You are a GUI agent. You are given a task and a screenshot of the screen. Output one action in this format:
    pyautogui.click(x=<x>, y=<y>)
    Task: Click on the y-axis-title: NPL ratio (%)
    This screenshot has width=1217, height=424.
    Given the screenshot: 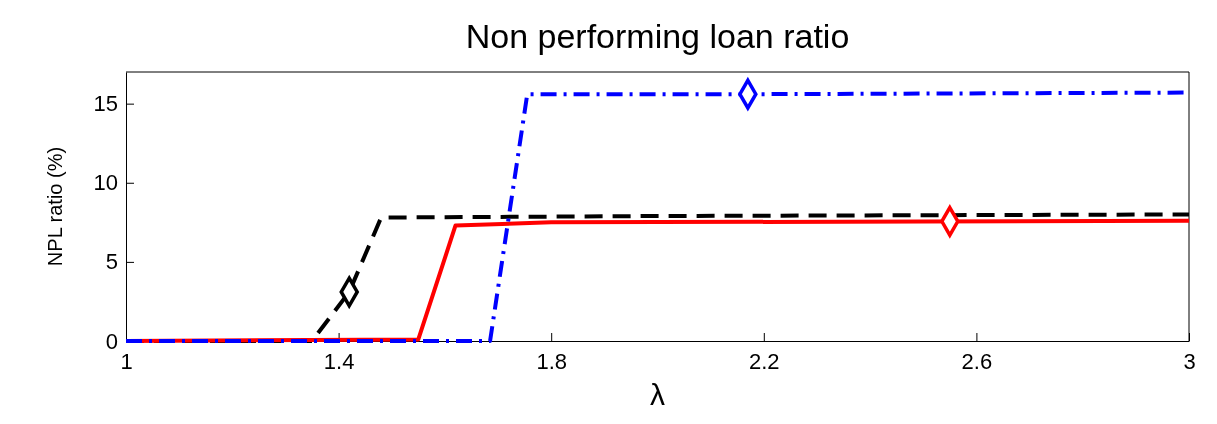 What is the action you would take?
    pyautogui.click(x=55, y=206)
    